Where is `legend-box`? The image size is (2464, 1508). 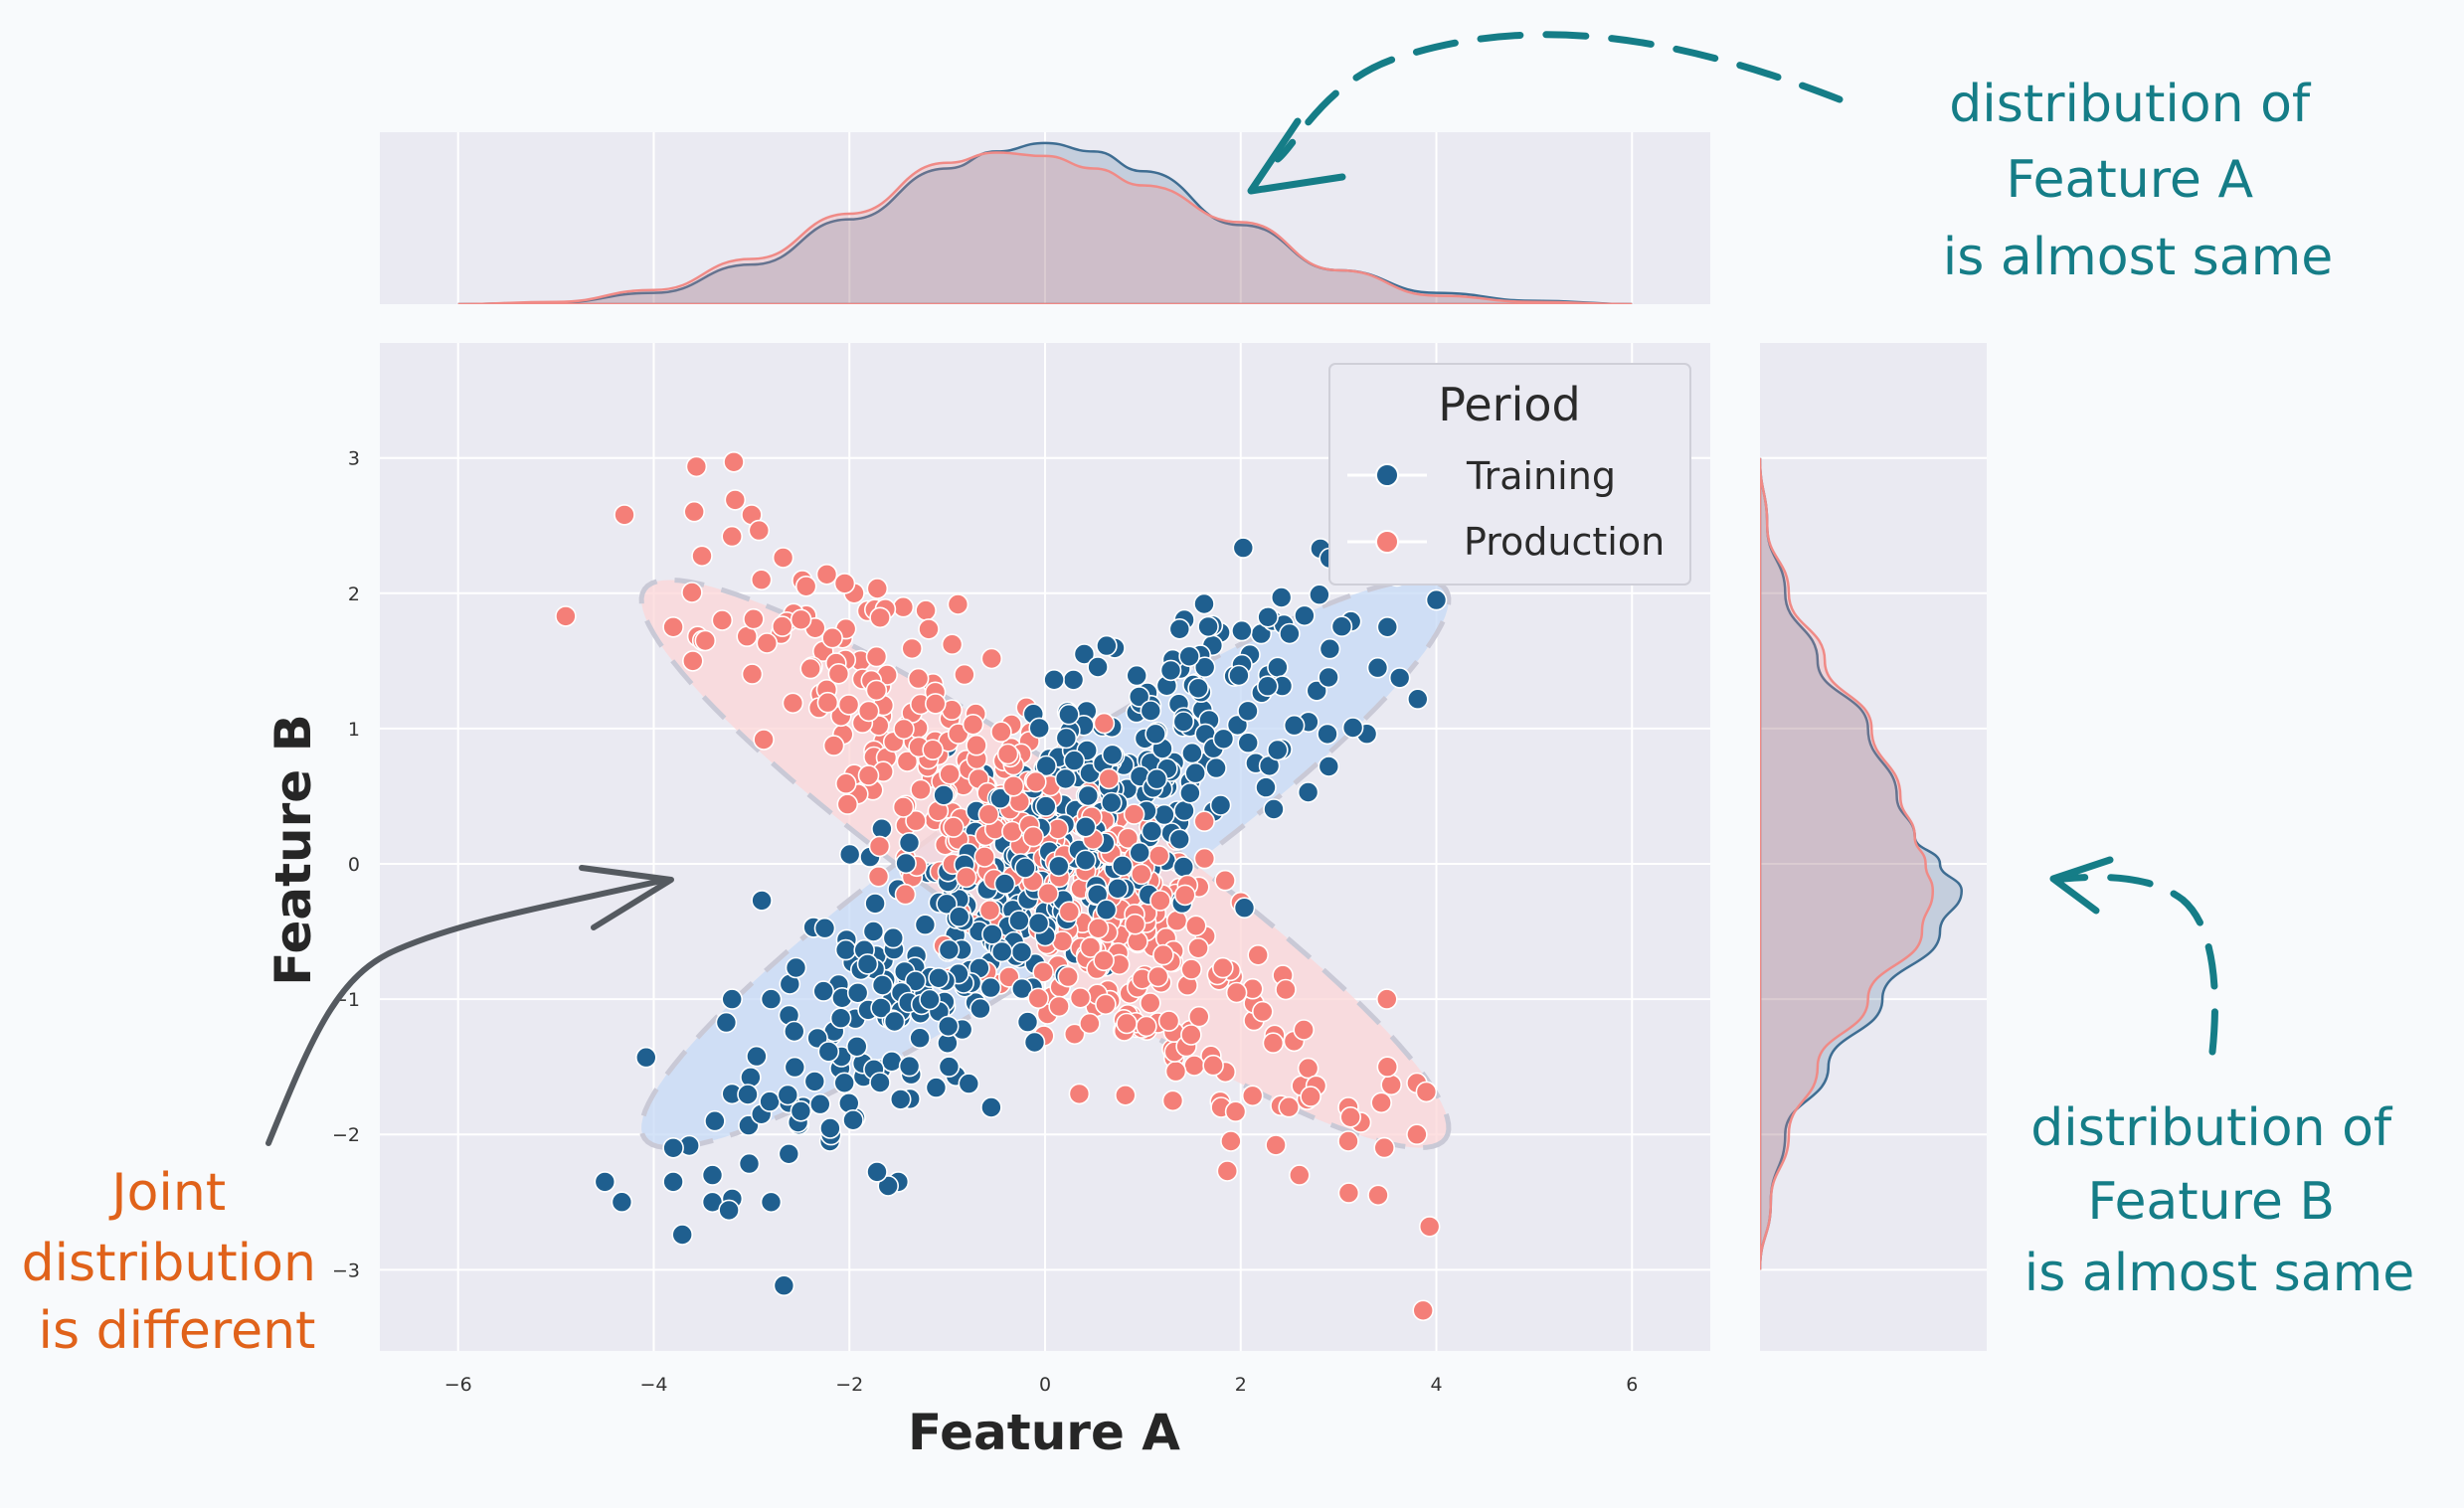 legend-box is located at coordinates (1509, 474).